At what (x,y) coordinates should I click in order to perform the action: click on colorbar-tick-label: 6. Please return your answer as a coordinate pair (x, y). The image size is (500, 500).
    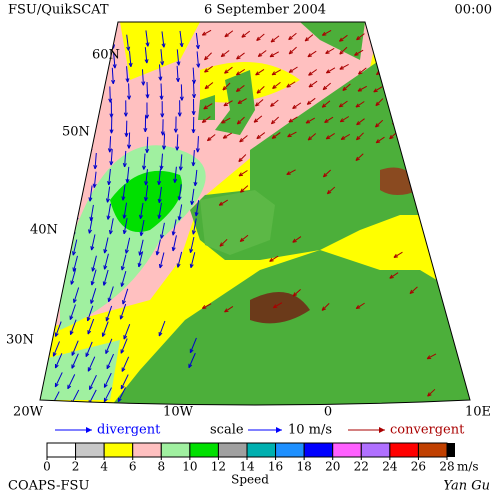
    Looking at the image, I should click on (133, 467).